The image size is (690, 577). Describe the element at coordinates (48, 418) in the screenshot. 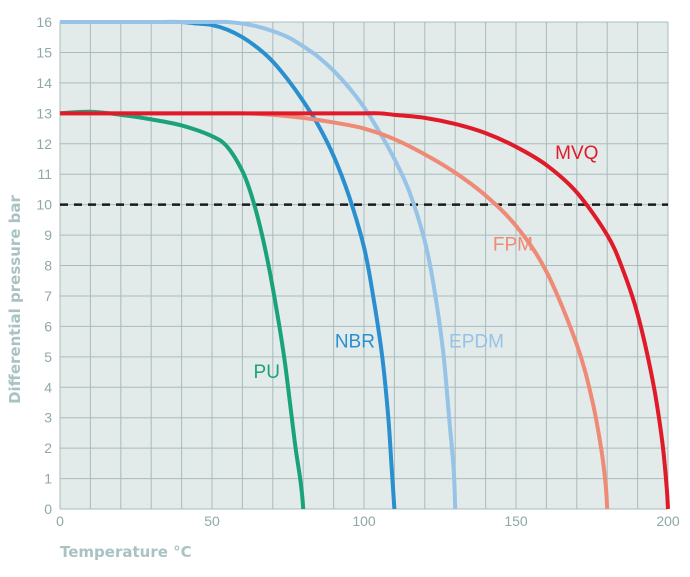

I see `y-tick-label: 3` at that location.